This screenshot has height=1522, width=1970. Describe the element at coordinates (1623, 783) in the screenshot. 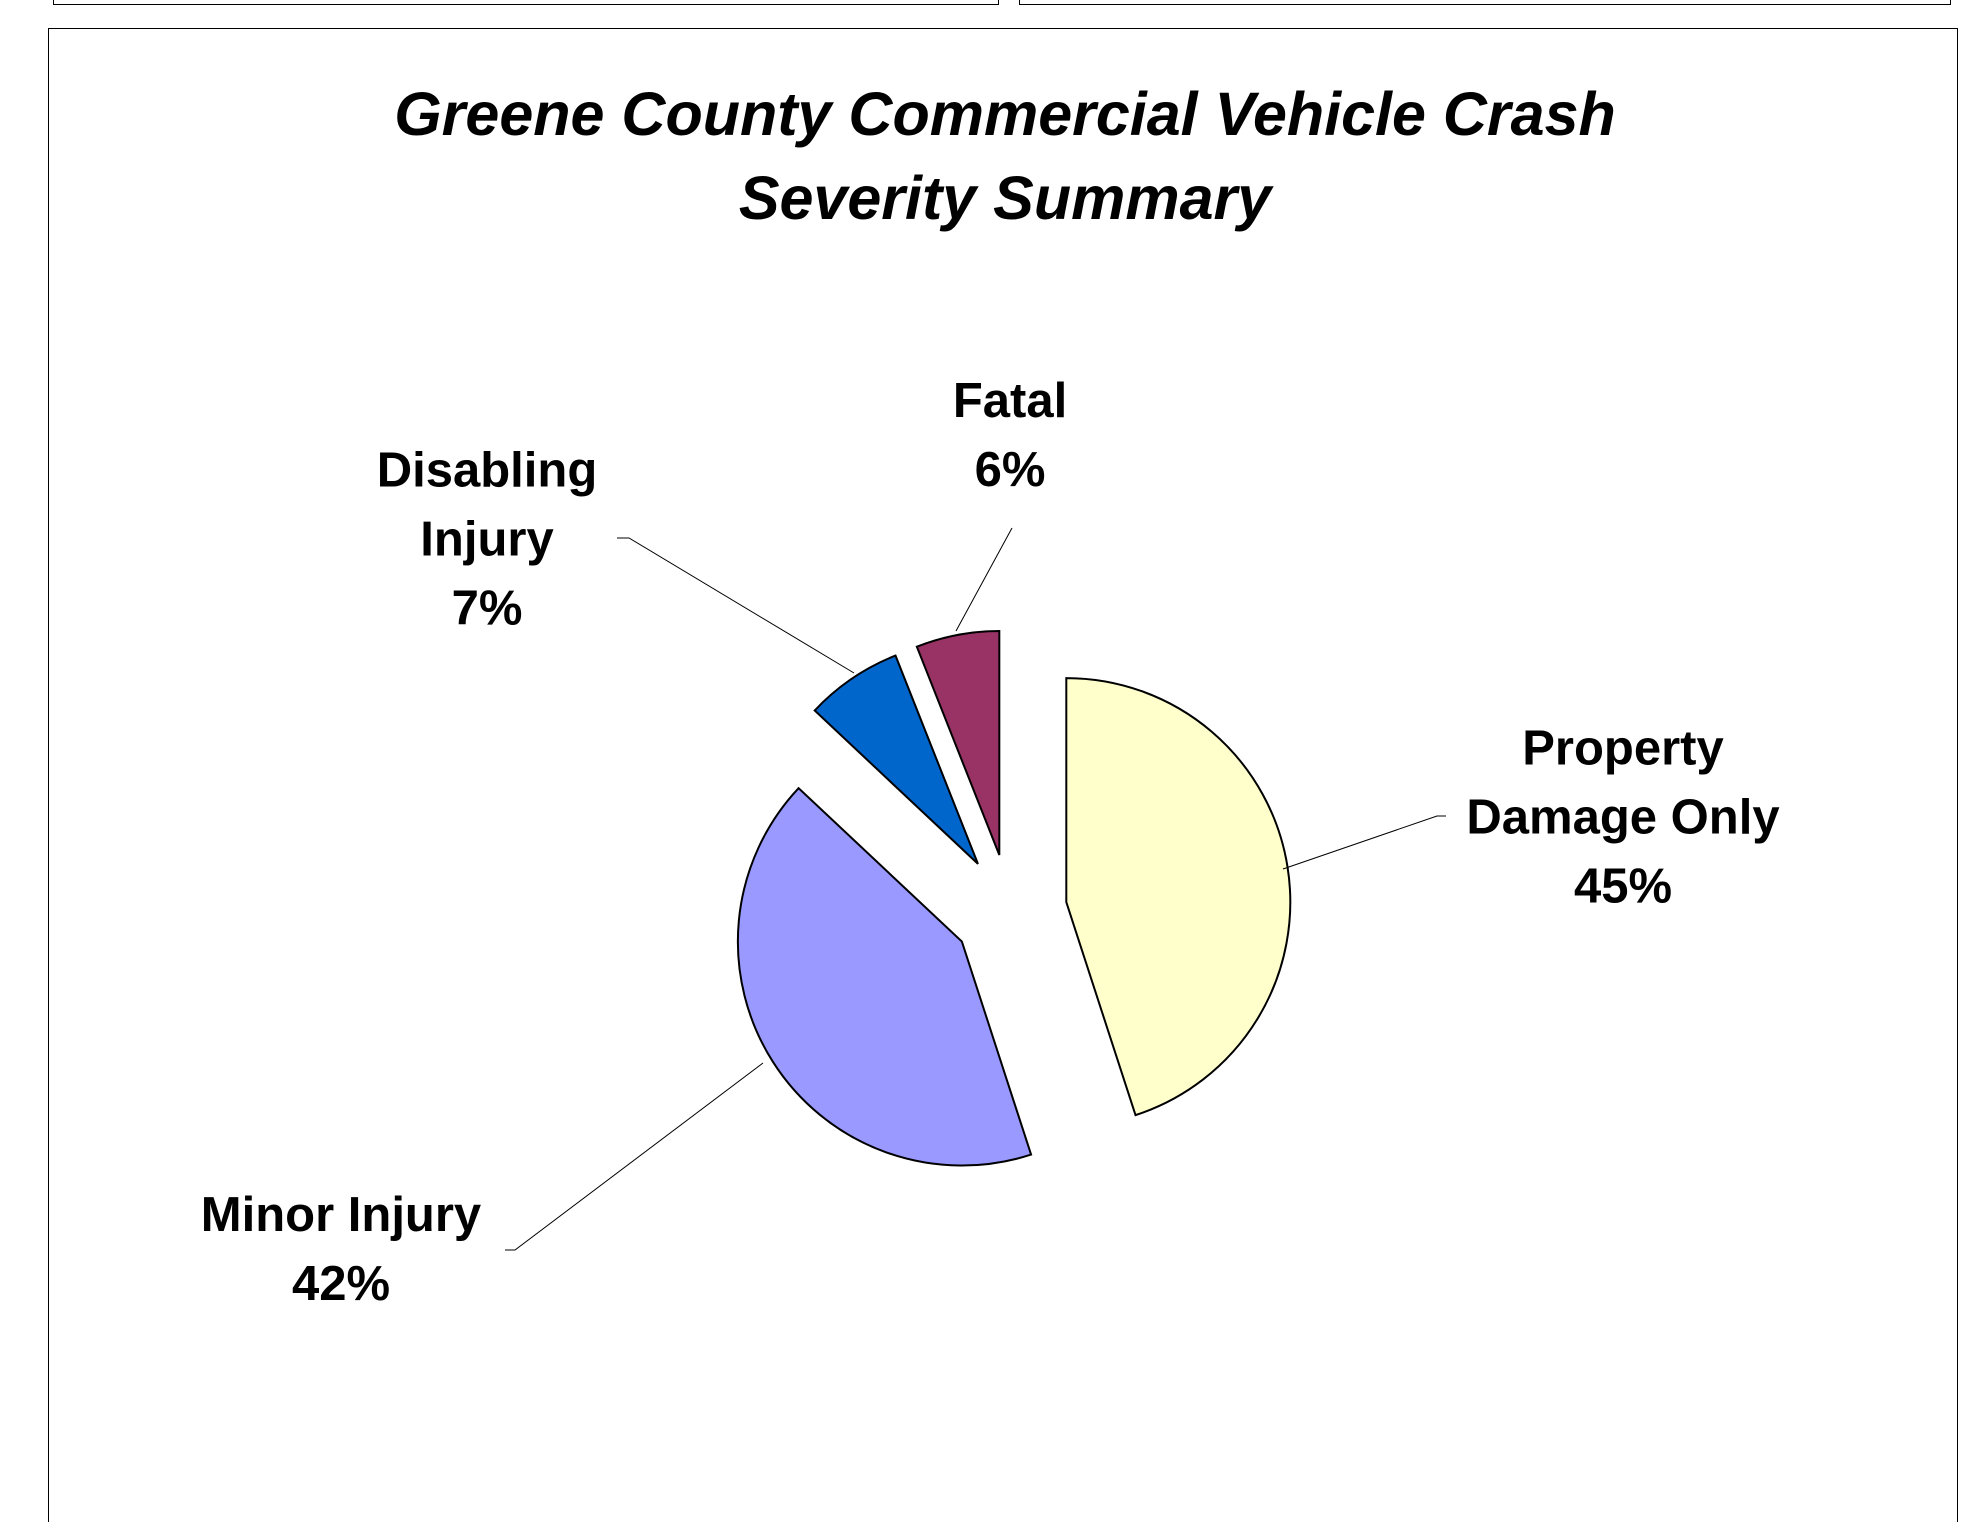

I see `slice-name: Property Damage Only` at that location.